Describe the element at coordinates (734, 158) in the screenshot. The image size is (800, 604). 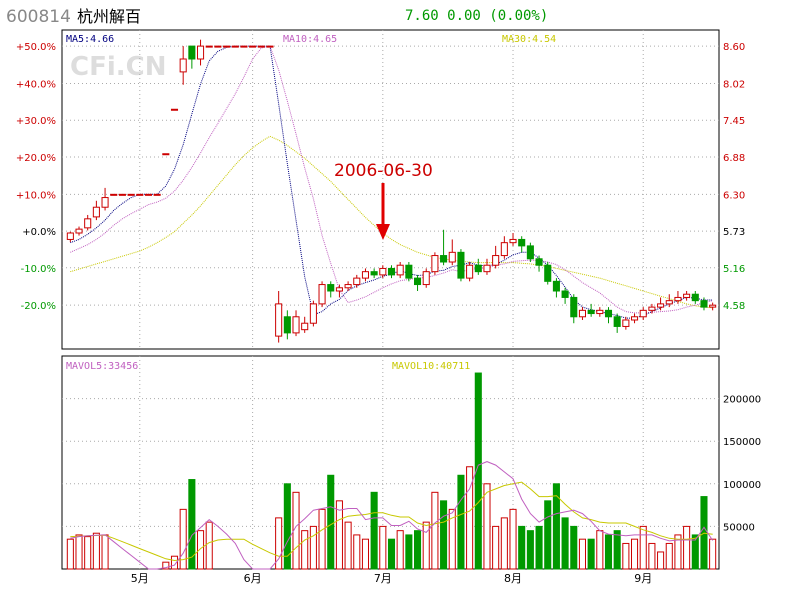
I see `y-tick-right: 6.88` at that location.